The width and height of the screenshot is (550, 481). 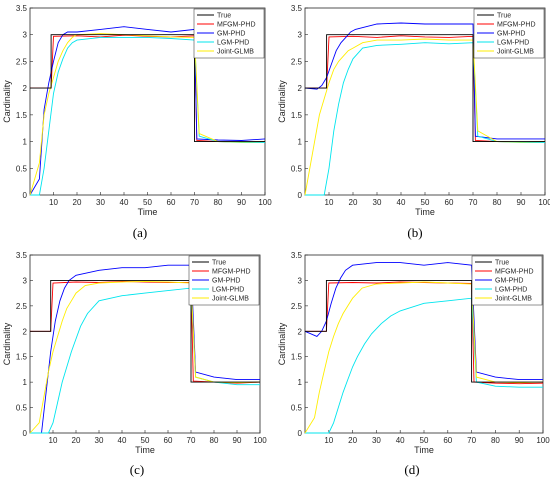 What do you see at coordinates (411, 469) in the screenshot?
I see `panel-caption: (d)` at bounding box center [411, 469].